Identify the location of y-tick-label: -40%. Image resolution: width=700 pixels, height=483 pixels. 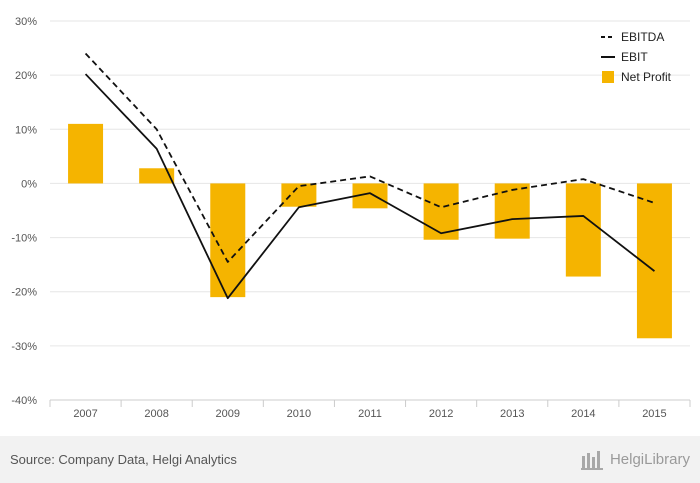
(24, 401).